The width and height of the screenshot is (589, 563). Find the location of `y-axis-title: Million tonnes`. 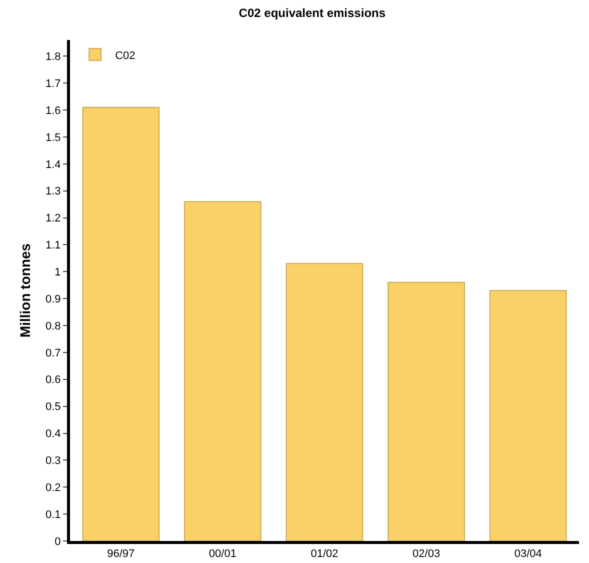

y-axis-title: Million tonnes is located at coordinates (25, 290).